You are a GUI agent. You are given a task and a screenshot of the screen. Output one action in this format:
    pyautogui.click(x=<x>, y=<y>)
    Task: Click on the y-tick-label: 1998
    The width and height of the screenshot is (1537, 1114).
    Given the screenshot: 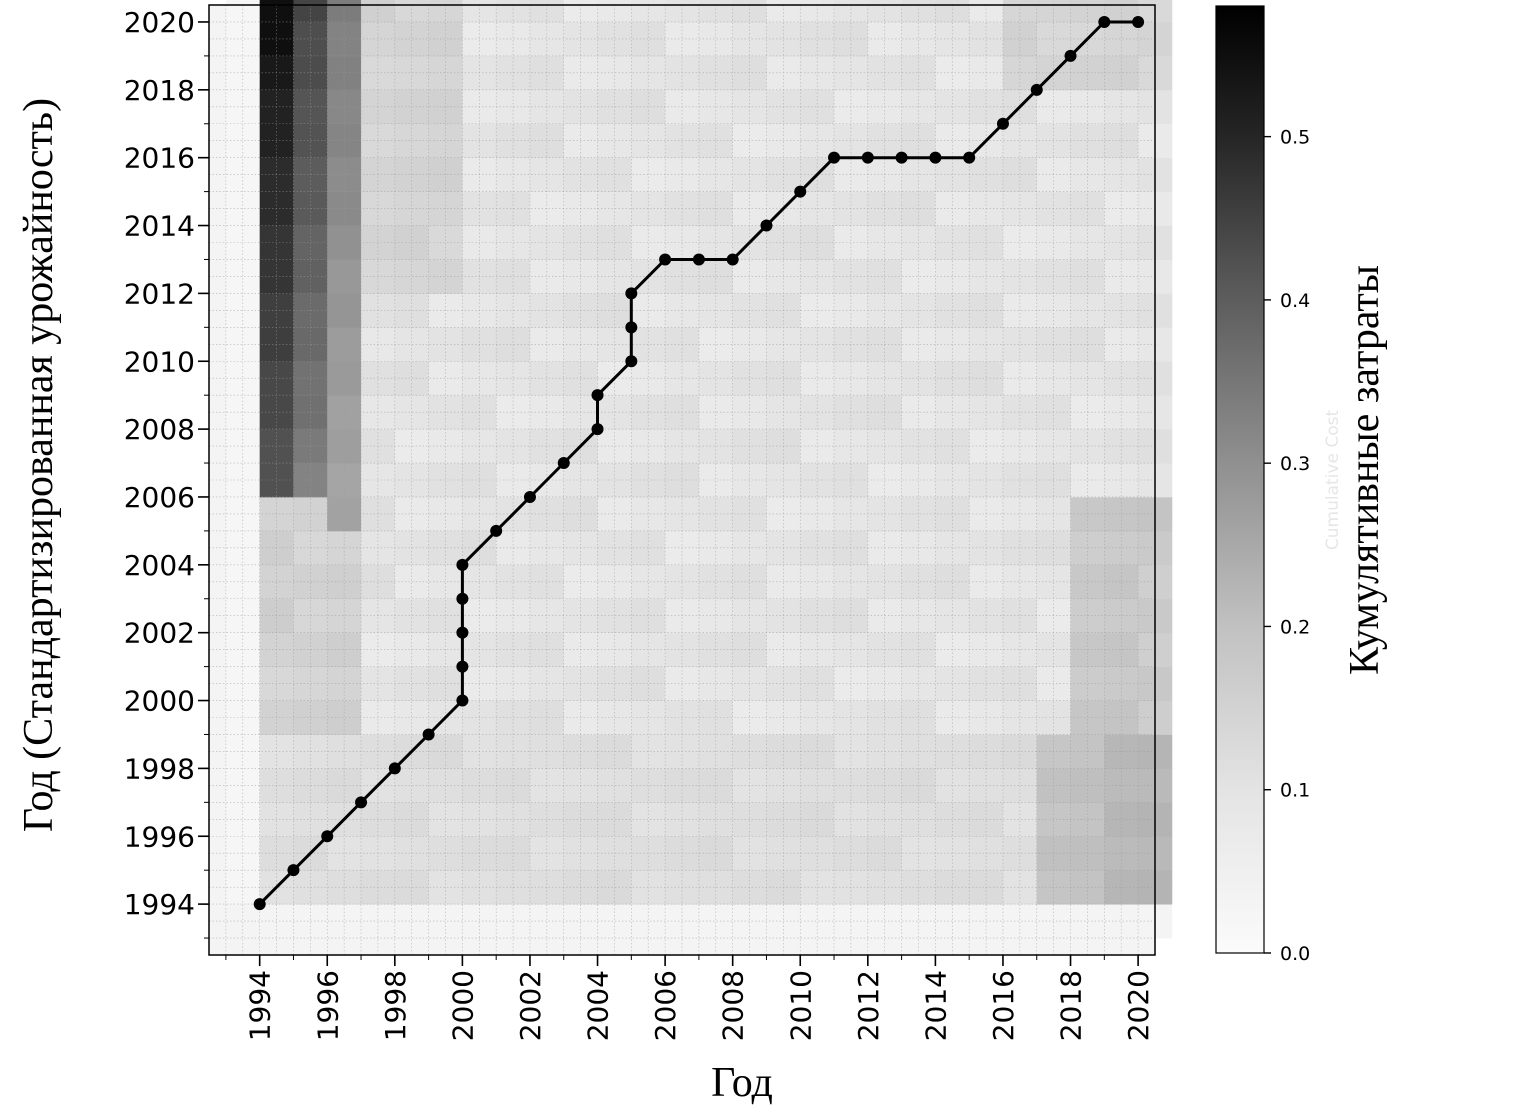 What is the action you would take?
    pyautogui.click(x=159, y=768)
    